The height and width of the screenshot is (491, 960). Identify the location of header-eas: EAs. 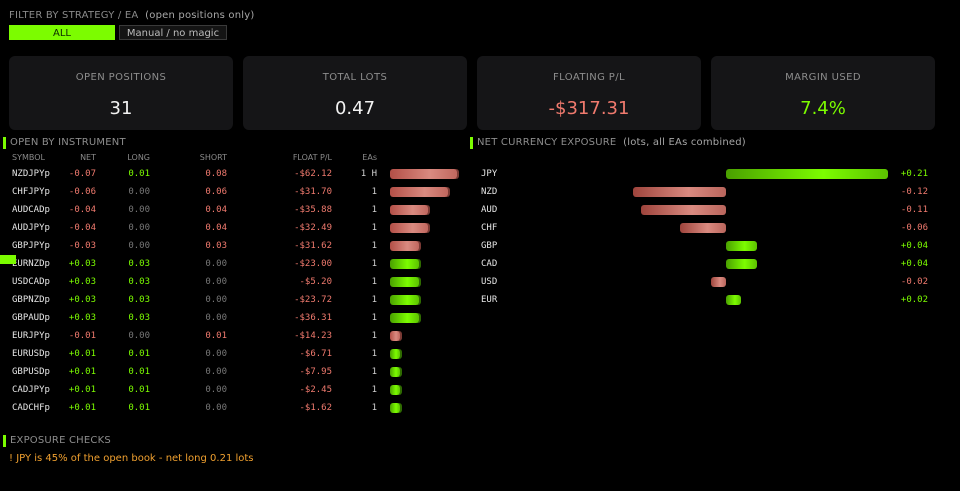
(369, 157).